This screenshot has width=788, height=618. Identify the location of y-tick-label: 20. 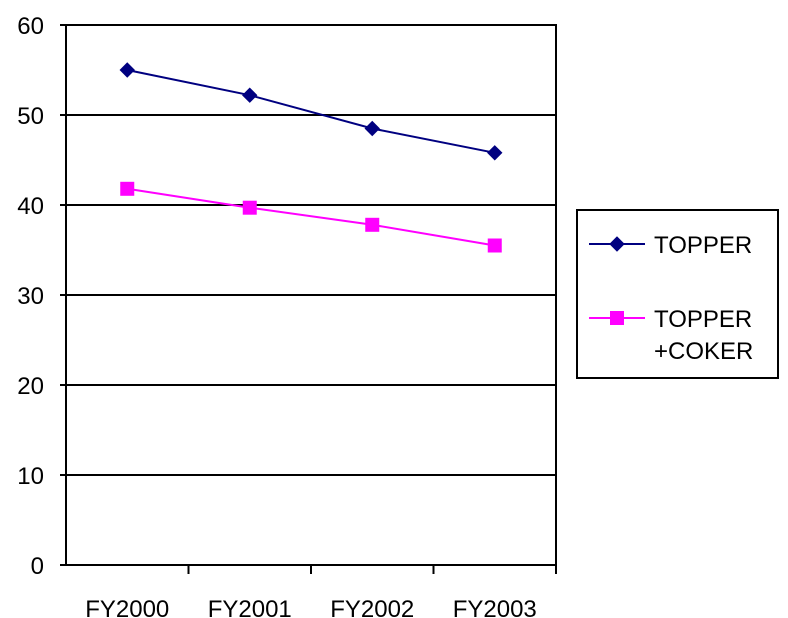
(30, 386).